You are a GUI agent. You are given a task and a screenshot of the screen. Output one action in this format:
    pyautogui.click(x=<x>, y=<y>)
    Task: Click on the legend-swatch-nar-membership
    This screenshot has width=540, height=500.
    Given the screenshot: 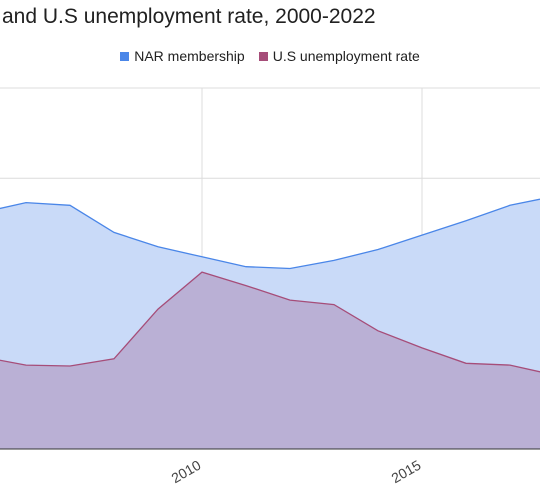 What is the action you would take?
    pyautogui.click(x=125, y=56)
    